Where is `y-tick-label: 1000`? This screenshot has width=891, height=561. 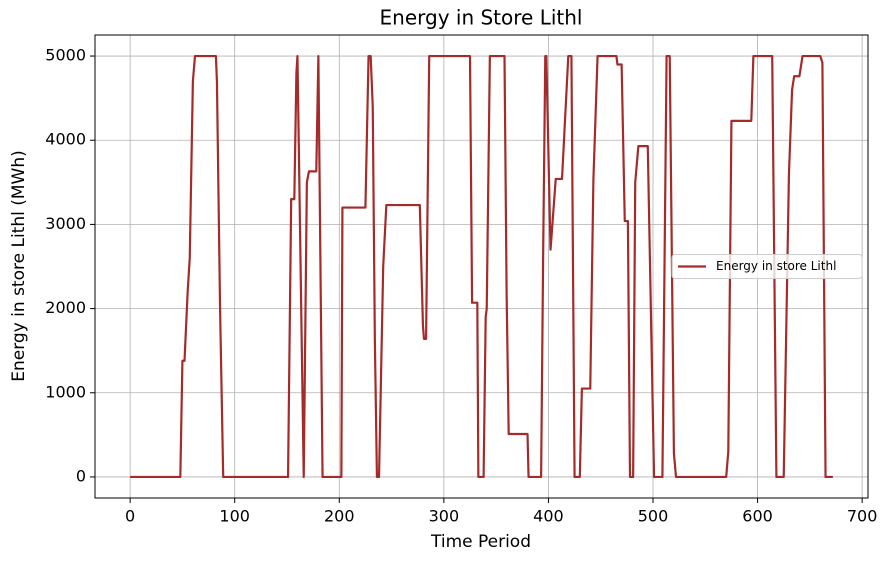 y-tick-label: 1000 is located at coordinates (65, 391).